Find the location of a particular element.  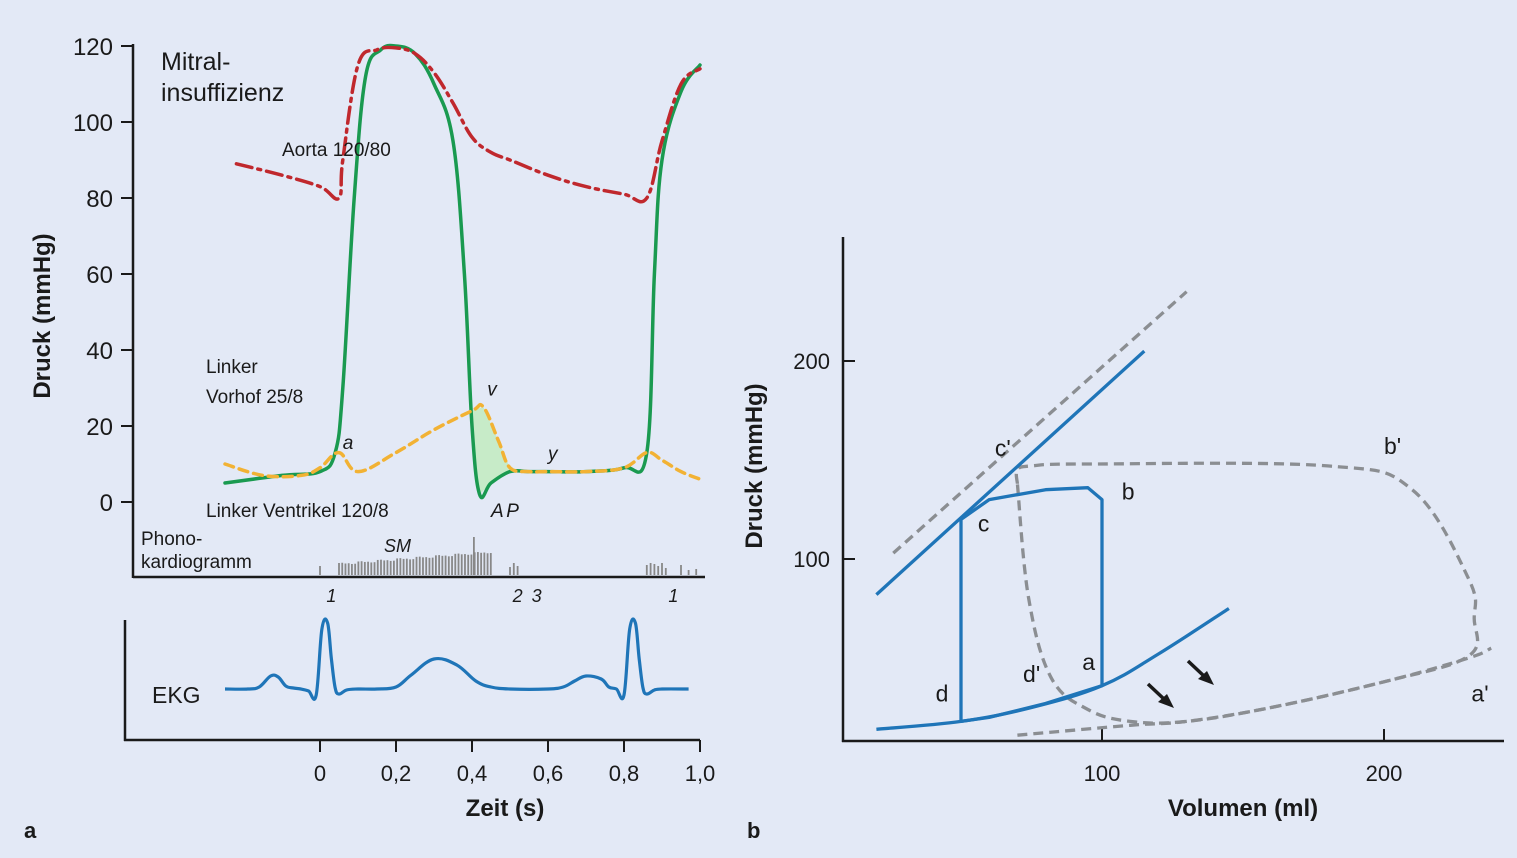

a-xlabel: Zeit (s) is located at coordinates (505, 808).